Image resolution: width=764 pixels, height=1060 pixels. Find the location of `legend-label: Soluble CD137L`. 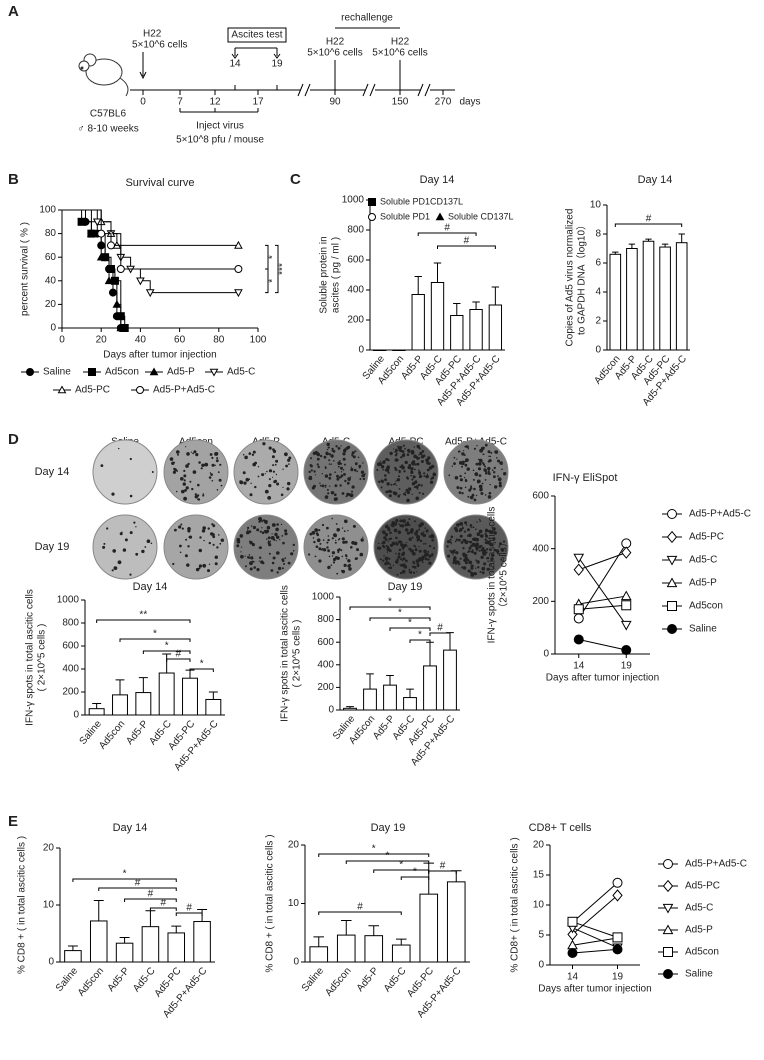

legend-label: Soluble CD137L is located at coordinates (481, 216).